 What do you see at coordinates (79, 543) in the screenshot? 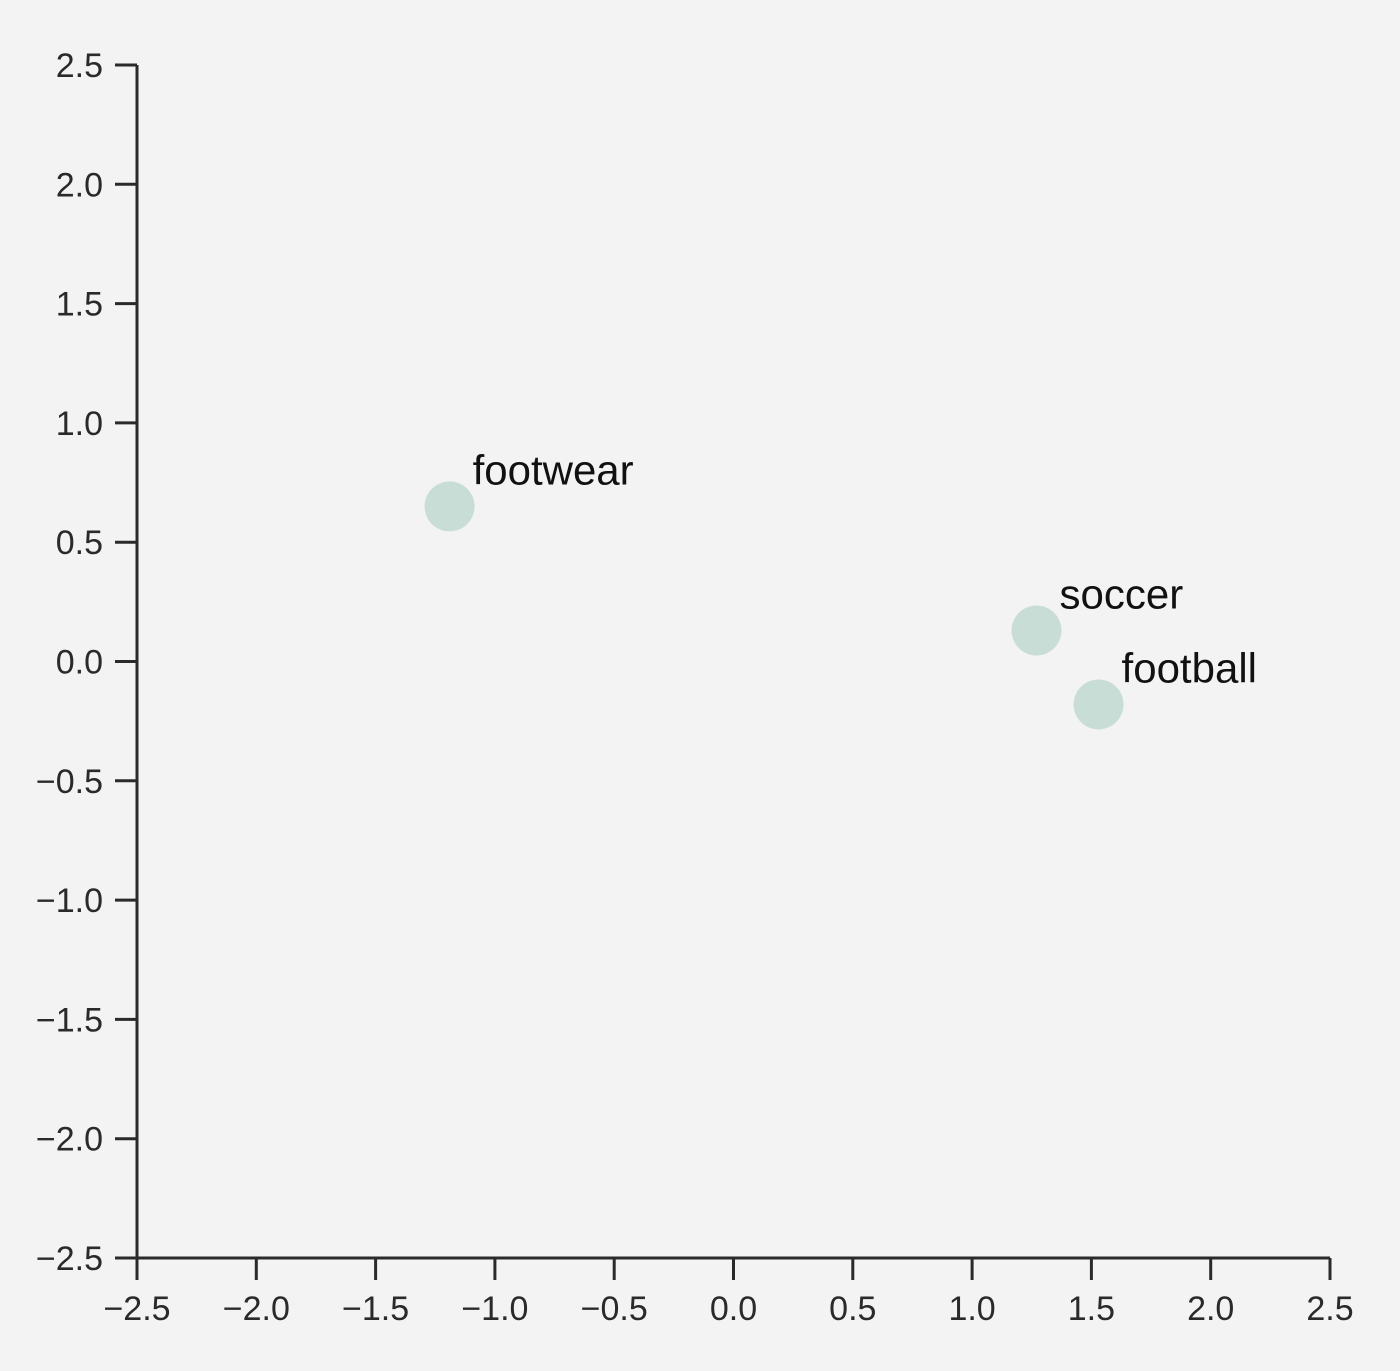
I see `y-tick-label: 0.5` at bounding box center [79, 543].